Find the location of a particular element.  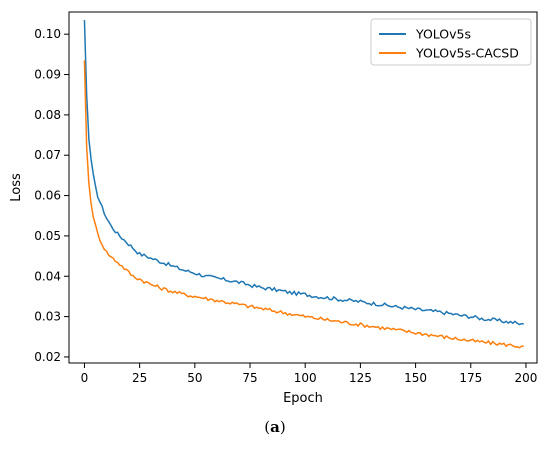

legend-entry-yolov5s-cacsd: YOLOv5s-CACSD is located at coordinates (467, 53).